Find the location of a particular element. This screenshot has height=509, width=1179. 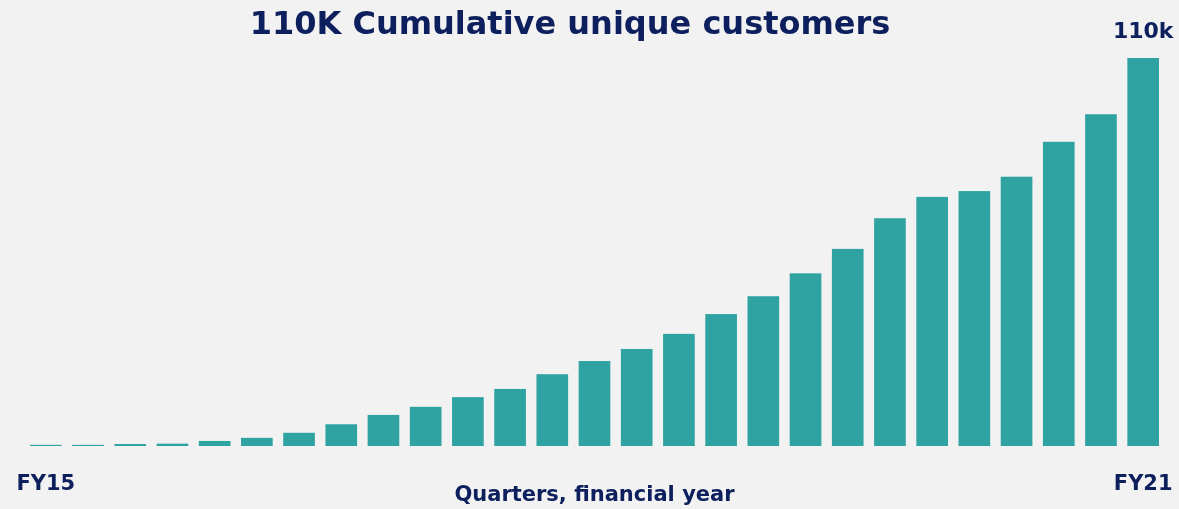

annotation: 110k is located at coordinates (1143, 30).